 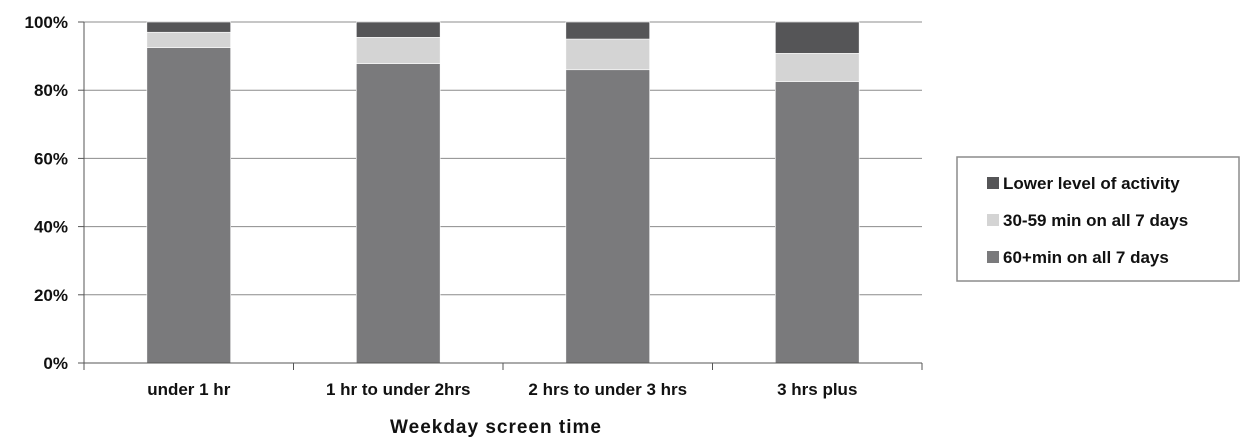 What do you see at coordinates (51, 158) in the screenshot?
I see `y-tick-label: 60%` at bounding box center [51, 158].